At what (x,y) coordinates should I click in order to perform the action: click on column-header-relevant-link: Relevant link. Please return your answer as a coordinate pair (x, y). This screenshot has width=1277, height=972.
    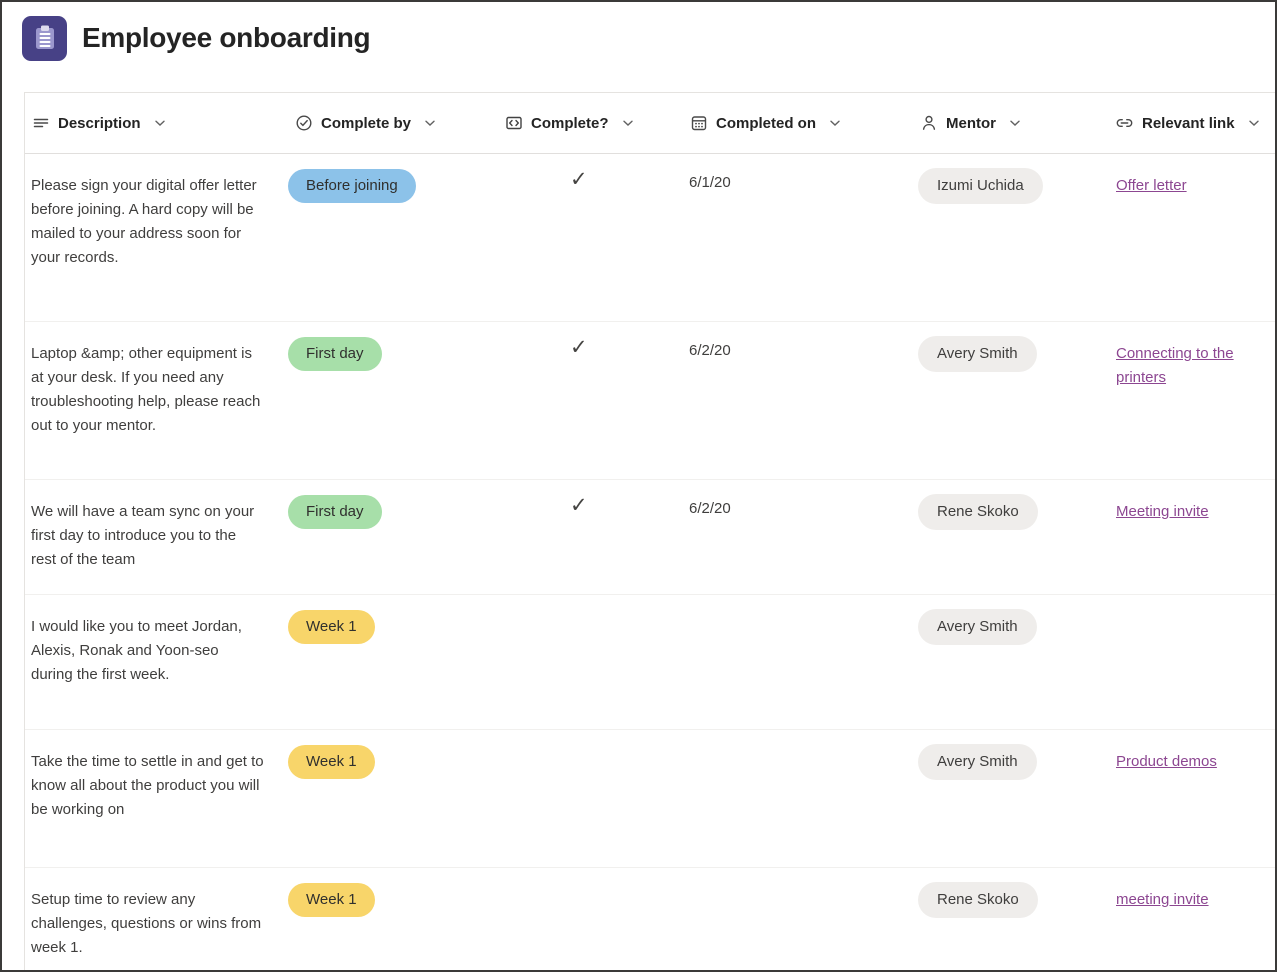
    Looking at the image, I should click on (1191, 123).